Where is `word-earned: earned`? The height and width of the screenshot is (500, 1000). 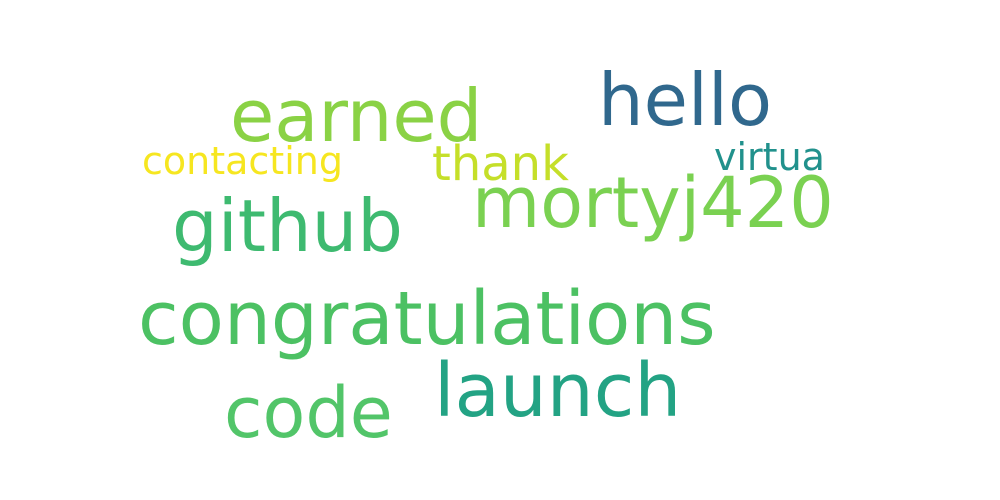
word-earned: earned is located at coordinates (356, 116).